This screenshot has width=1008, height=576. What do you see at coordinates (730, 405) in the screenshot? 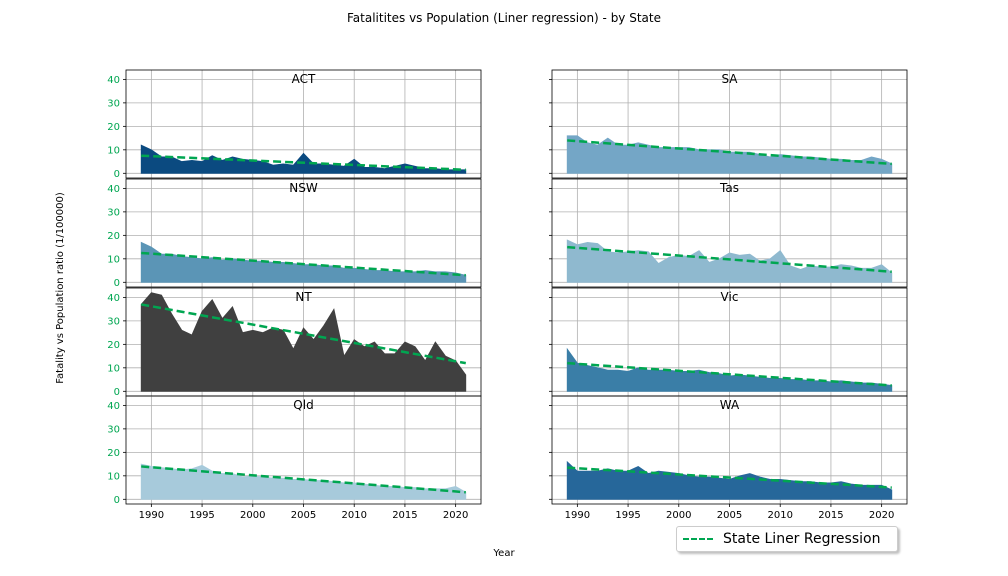
I see `panel-title-wa: WA` at bounding box center [730, 405].